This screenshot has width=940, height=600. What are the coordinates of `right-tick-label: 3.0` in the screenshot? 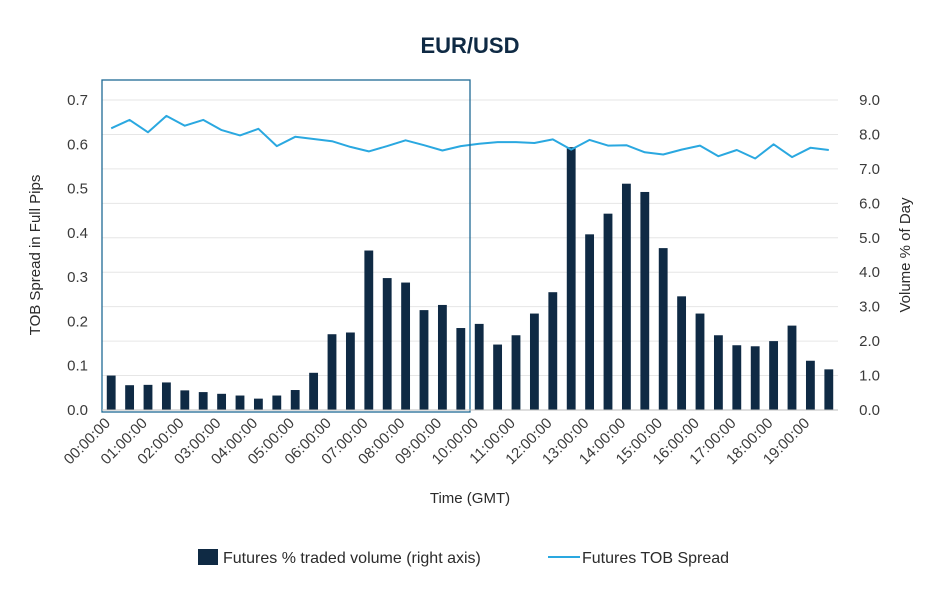 It's located at (869, 307).